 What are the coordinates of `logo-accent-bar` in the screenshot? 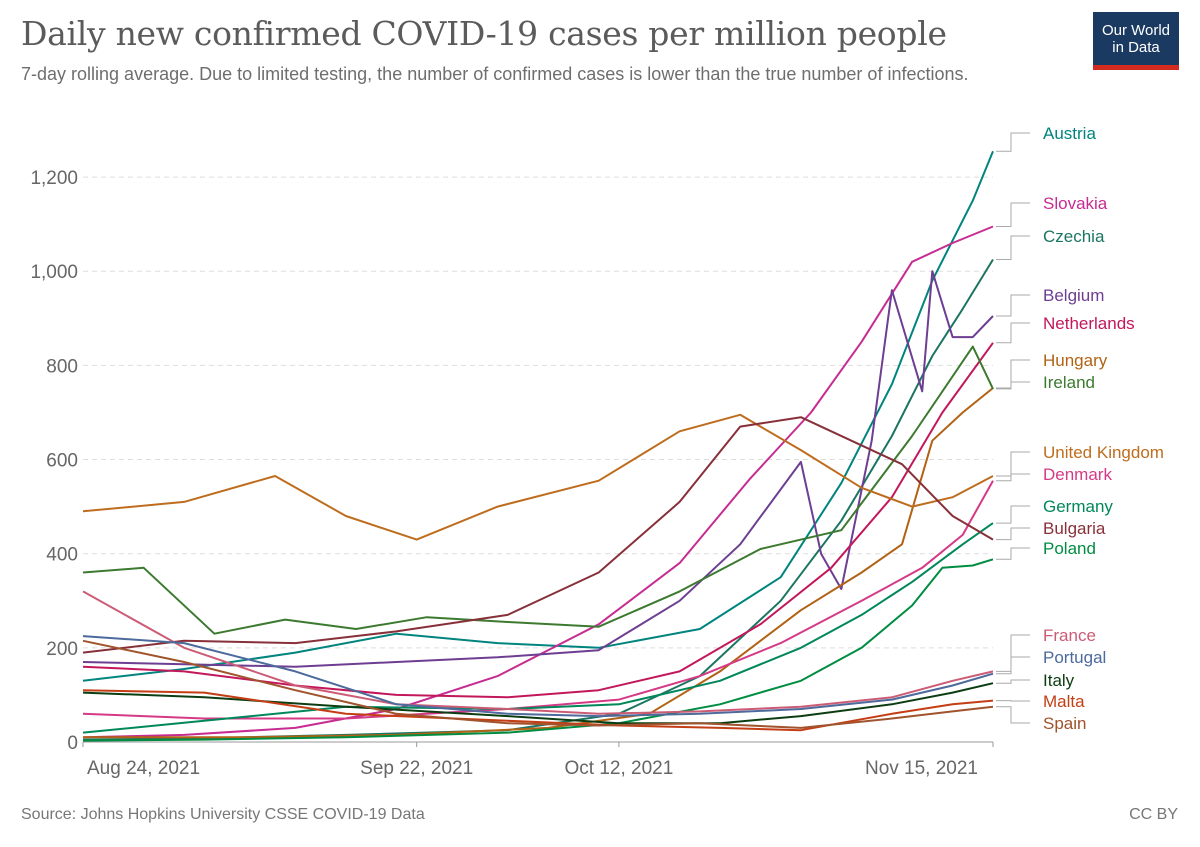 It's located at (1136, 67).